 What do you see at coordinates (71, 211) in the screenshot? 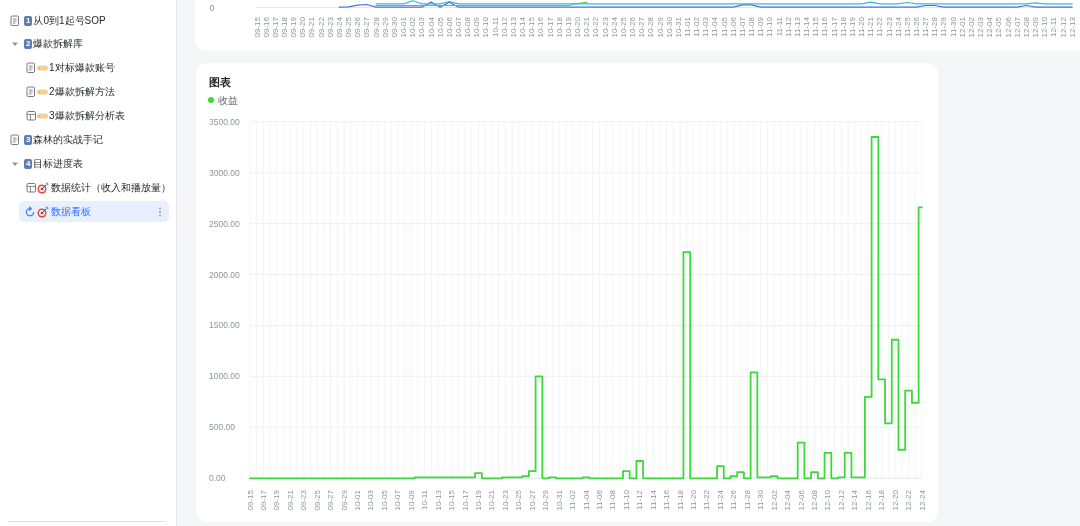
I see `text: 数据看板` at bounding box center [71, 211].